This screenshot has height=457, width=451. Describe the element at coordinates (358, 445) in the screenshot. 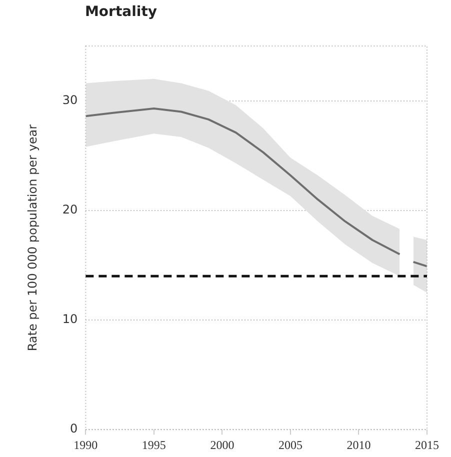

I see `x-tick-label: 2010` at that location.